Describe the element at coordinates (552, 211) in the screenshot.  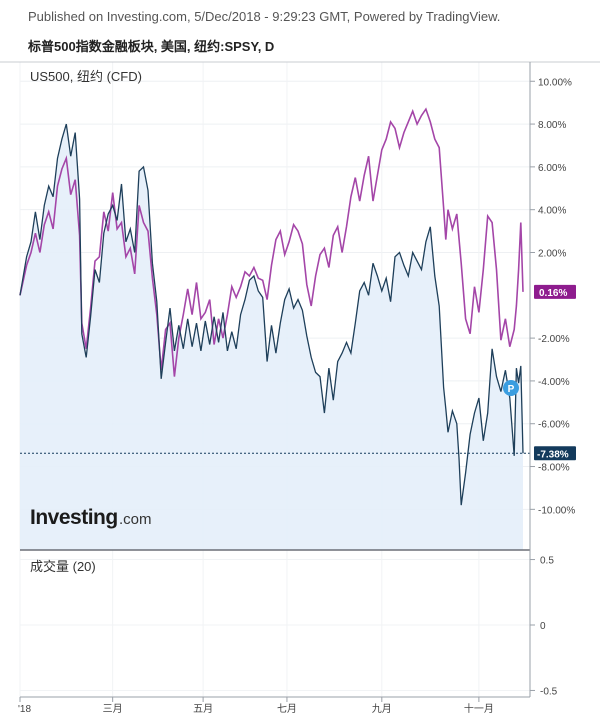
I see `price-tick-label: 4.00%` at that location.